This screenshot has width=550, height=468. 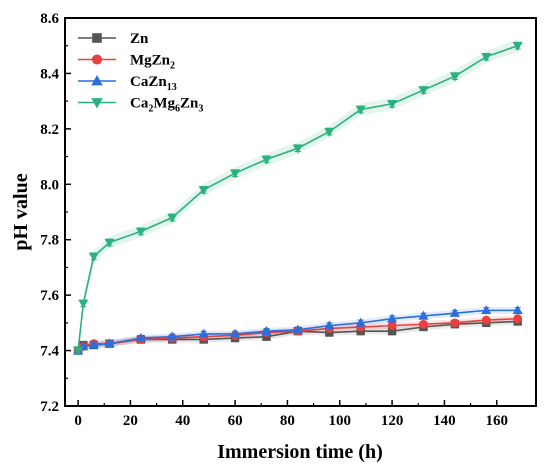 I want to click on x-tick-label: 20, so click(x=130, y=421).